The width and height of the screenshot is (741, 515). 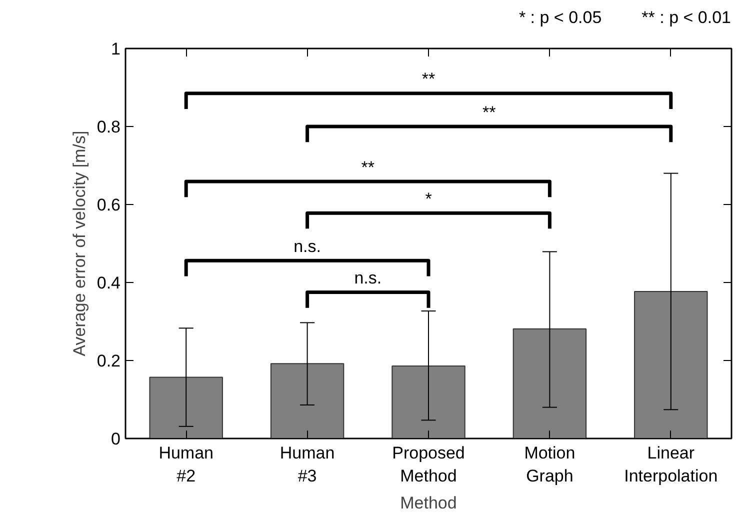 What do you see at coordinates (108, 205) in the screenshot?
I see `y-tick-label: 0.6` at bounding box center [108, 205].